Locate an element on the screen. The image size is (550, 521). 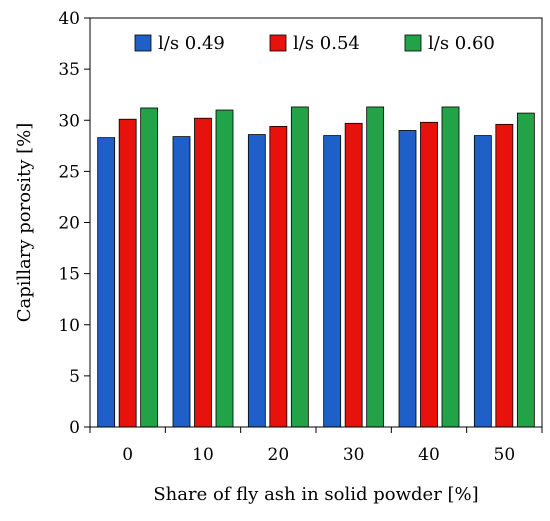
y-tick-label: 5 is located at coordinates (74, 377).